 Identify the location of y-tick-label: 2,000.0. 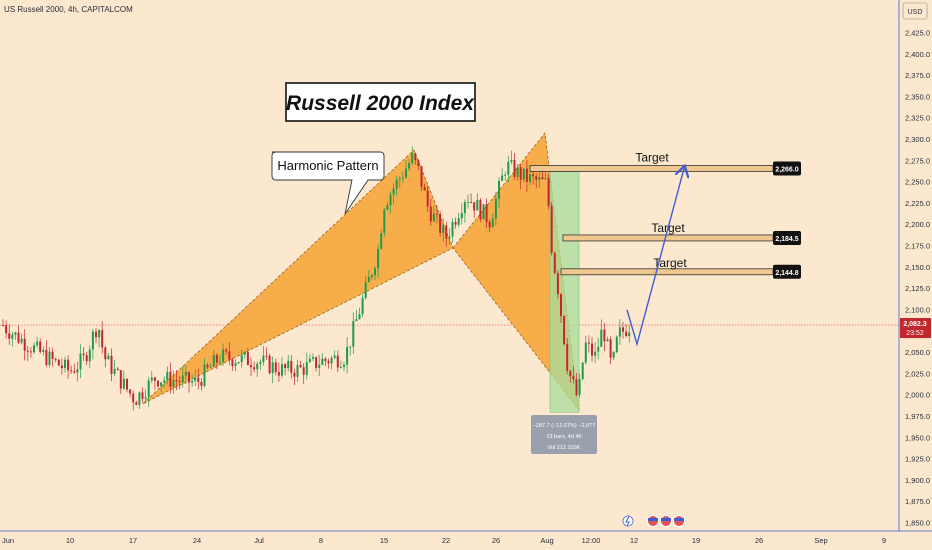
(917, 395).